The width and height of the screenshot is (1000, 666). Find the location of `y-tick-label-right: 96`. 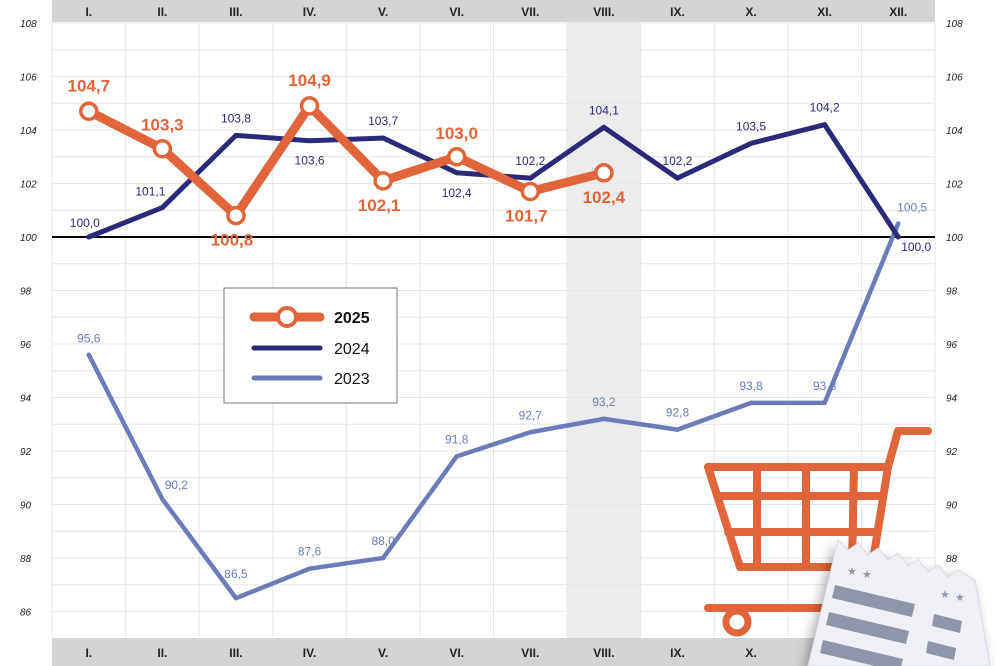

y-tick-label-right: 96 is located at coordinates (952, 345).